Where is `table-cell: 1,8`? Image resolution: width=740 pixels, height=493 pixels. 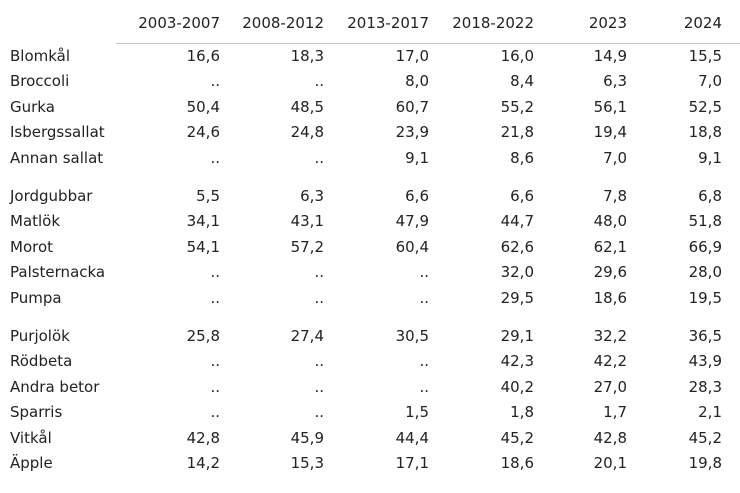 table-cell: 1,8 is located at coordinates (522, 412).